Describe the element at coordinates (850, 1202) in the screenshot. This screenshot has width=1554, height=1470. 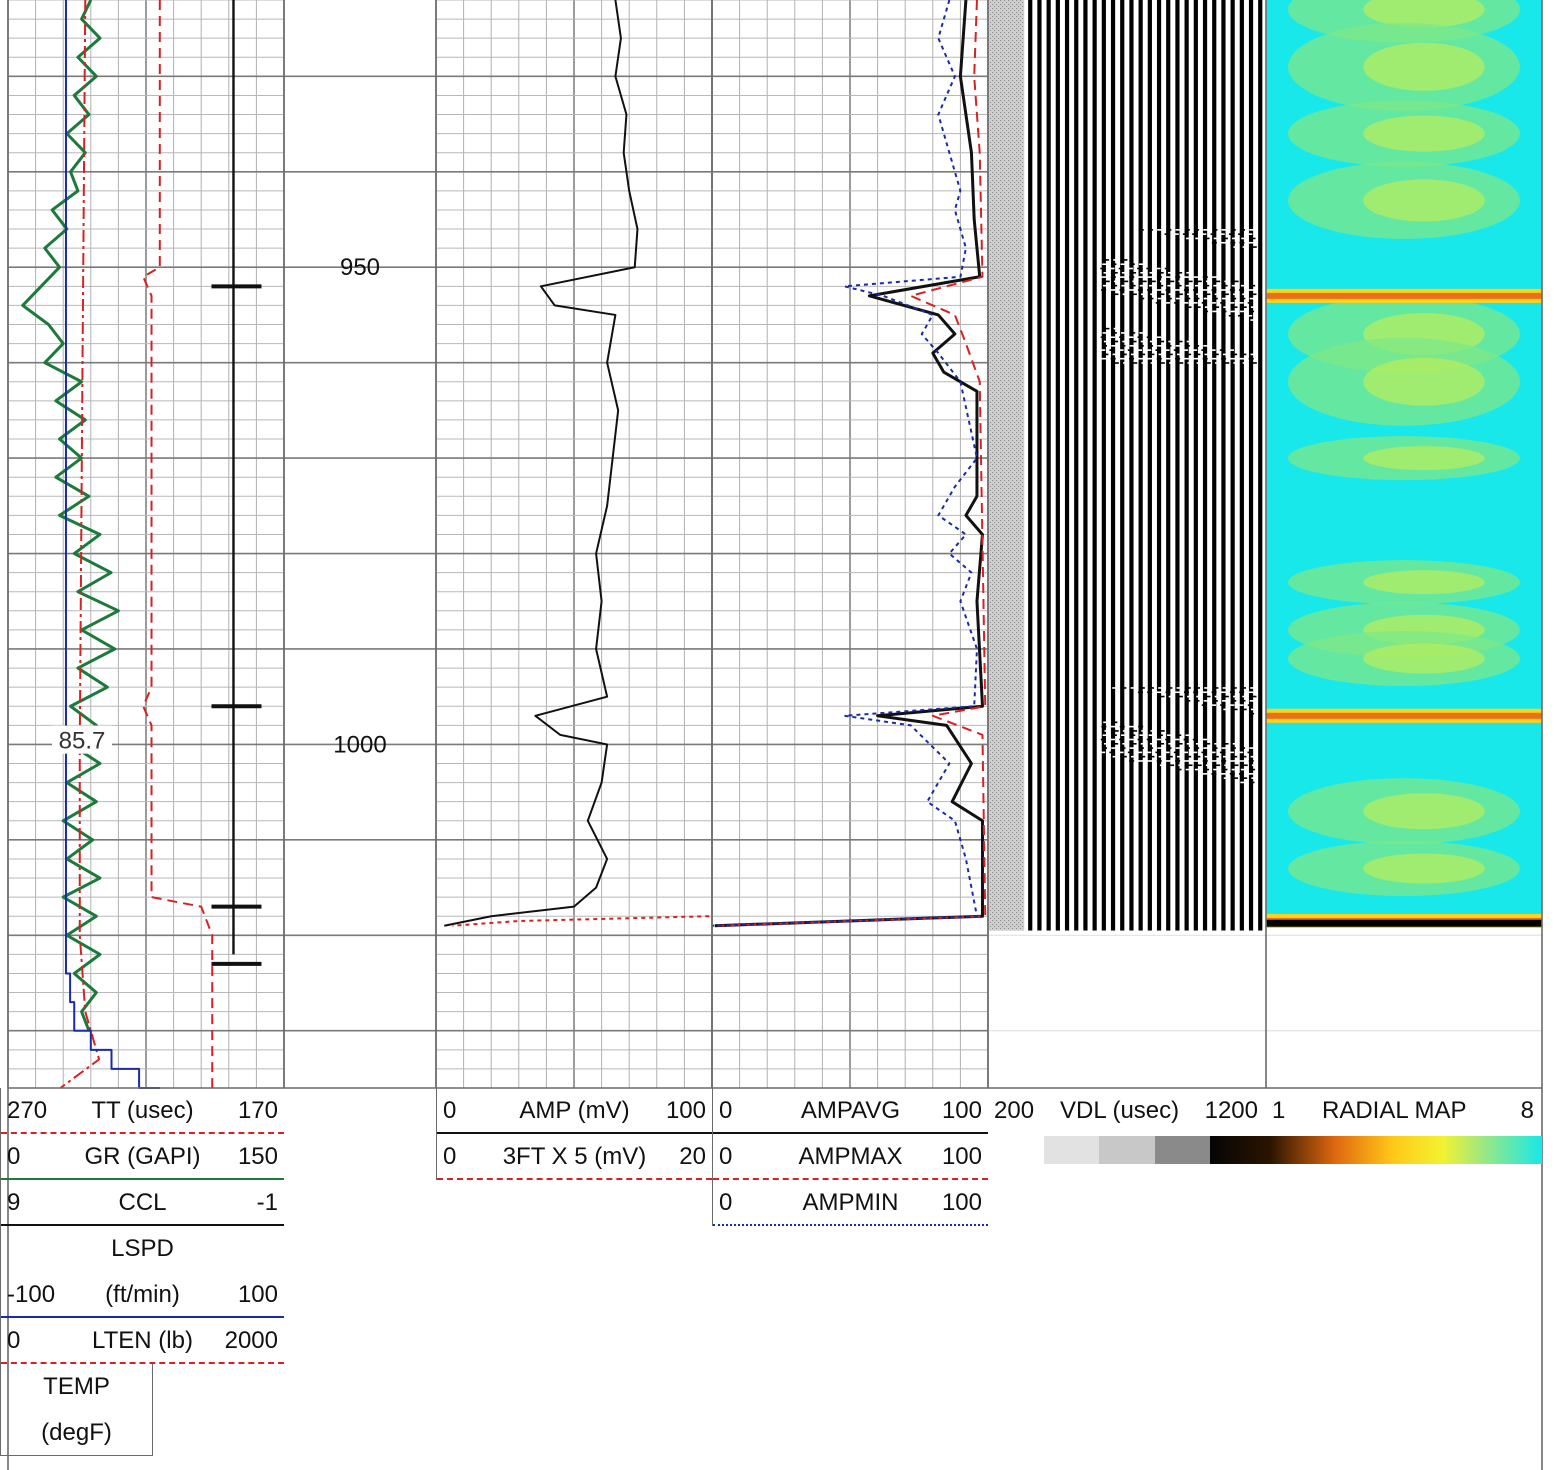
I see `header-curve-name: AMPMIN` at that location.